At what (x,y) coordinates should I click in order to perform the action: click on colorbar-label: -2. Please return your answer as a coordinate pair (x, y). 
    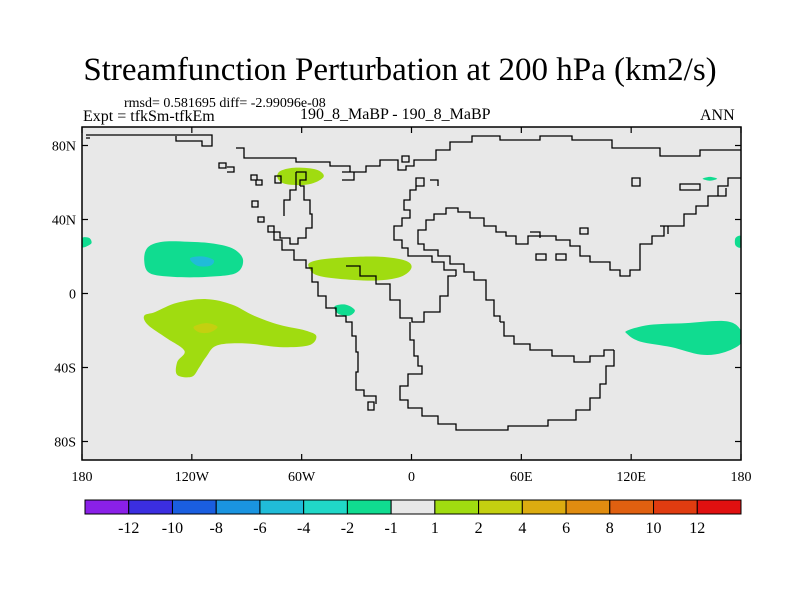
    Looking at the image, I should click on (347, 528).